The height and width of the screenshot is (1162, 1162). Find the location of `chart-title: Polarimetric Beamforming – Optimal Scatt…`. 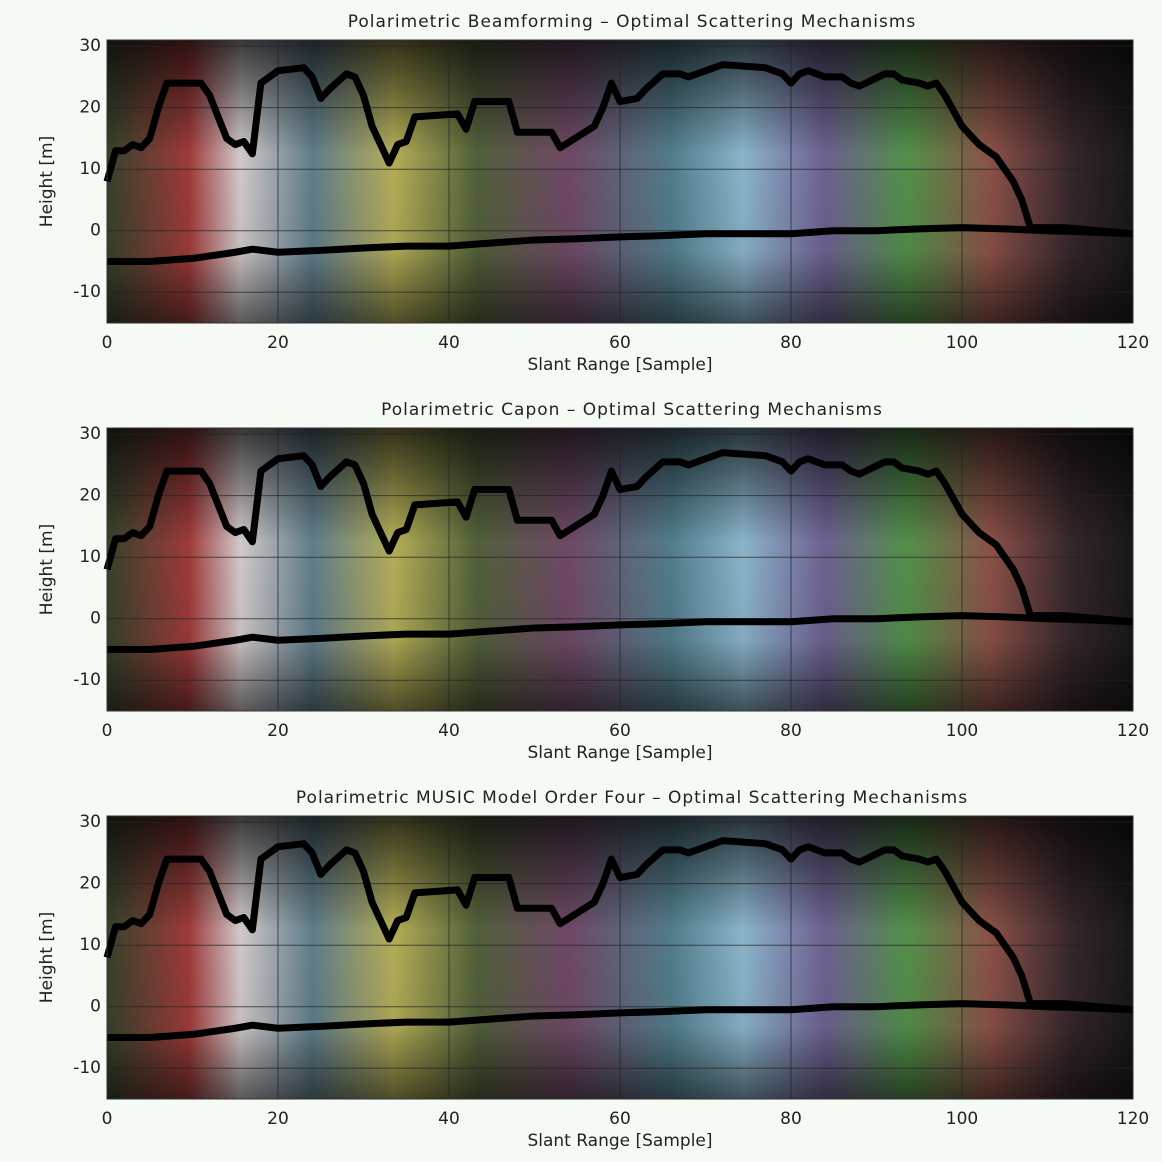

chart-title: Polarimetric Beamforming – Optimal Scatt… is located at coordinates (632, 22).